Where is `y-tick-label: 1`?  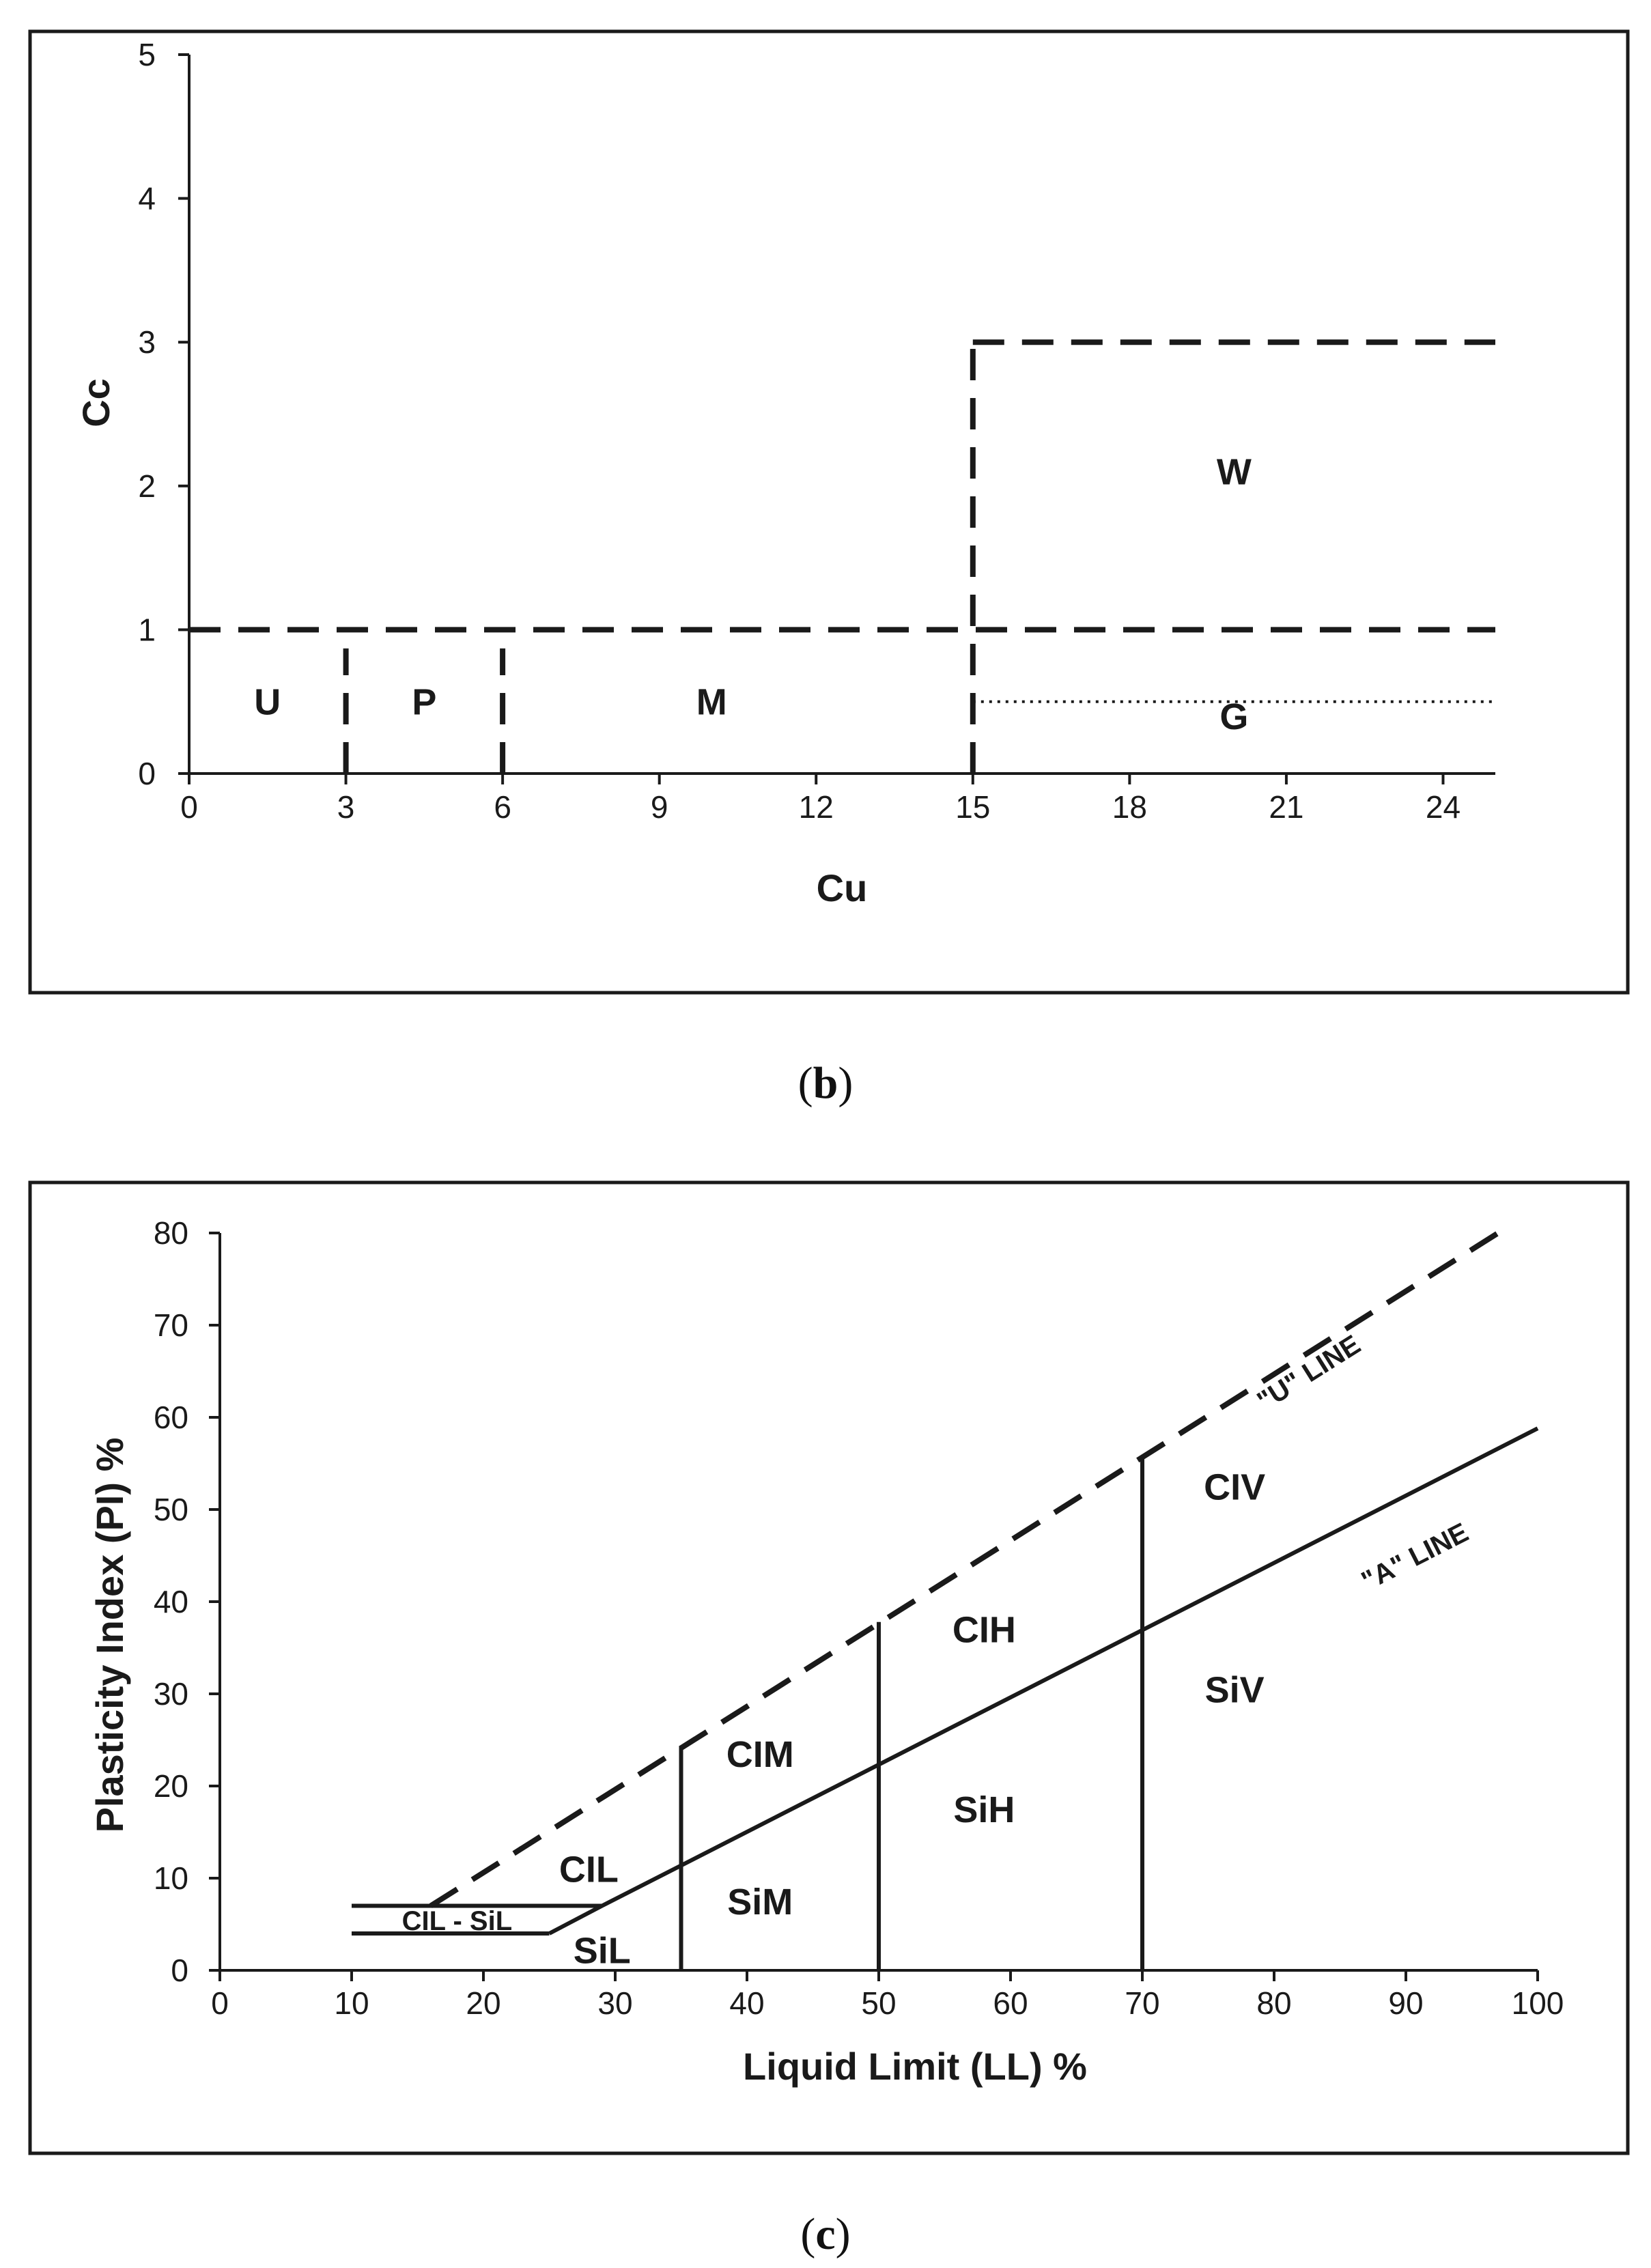
y-tick-label: 1 is located at coordinates (147, 629).